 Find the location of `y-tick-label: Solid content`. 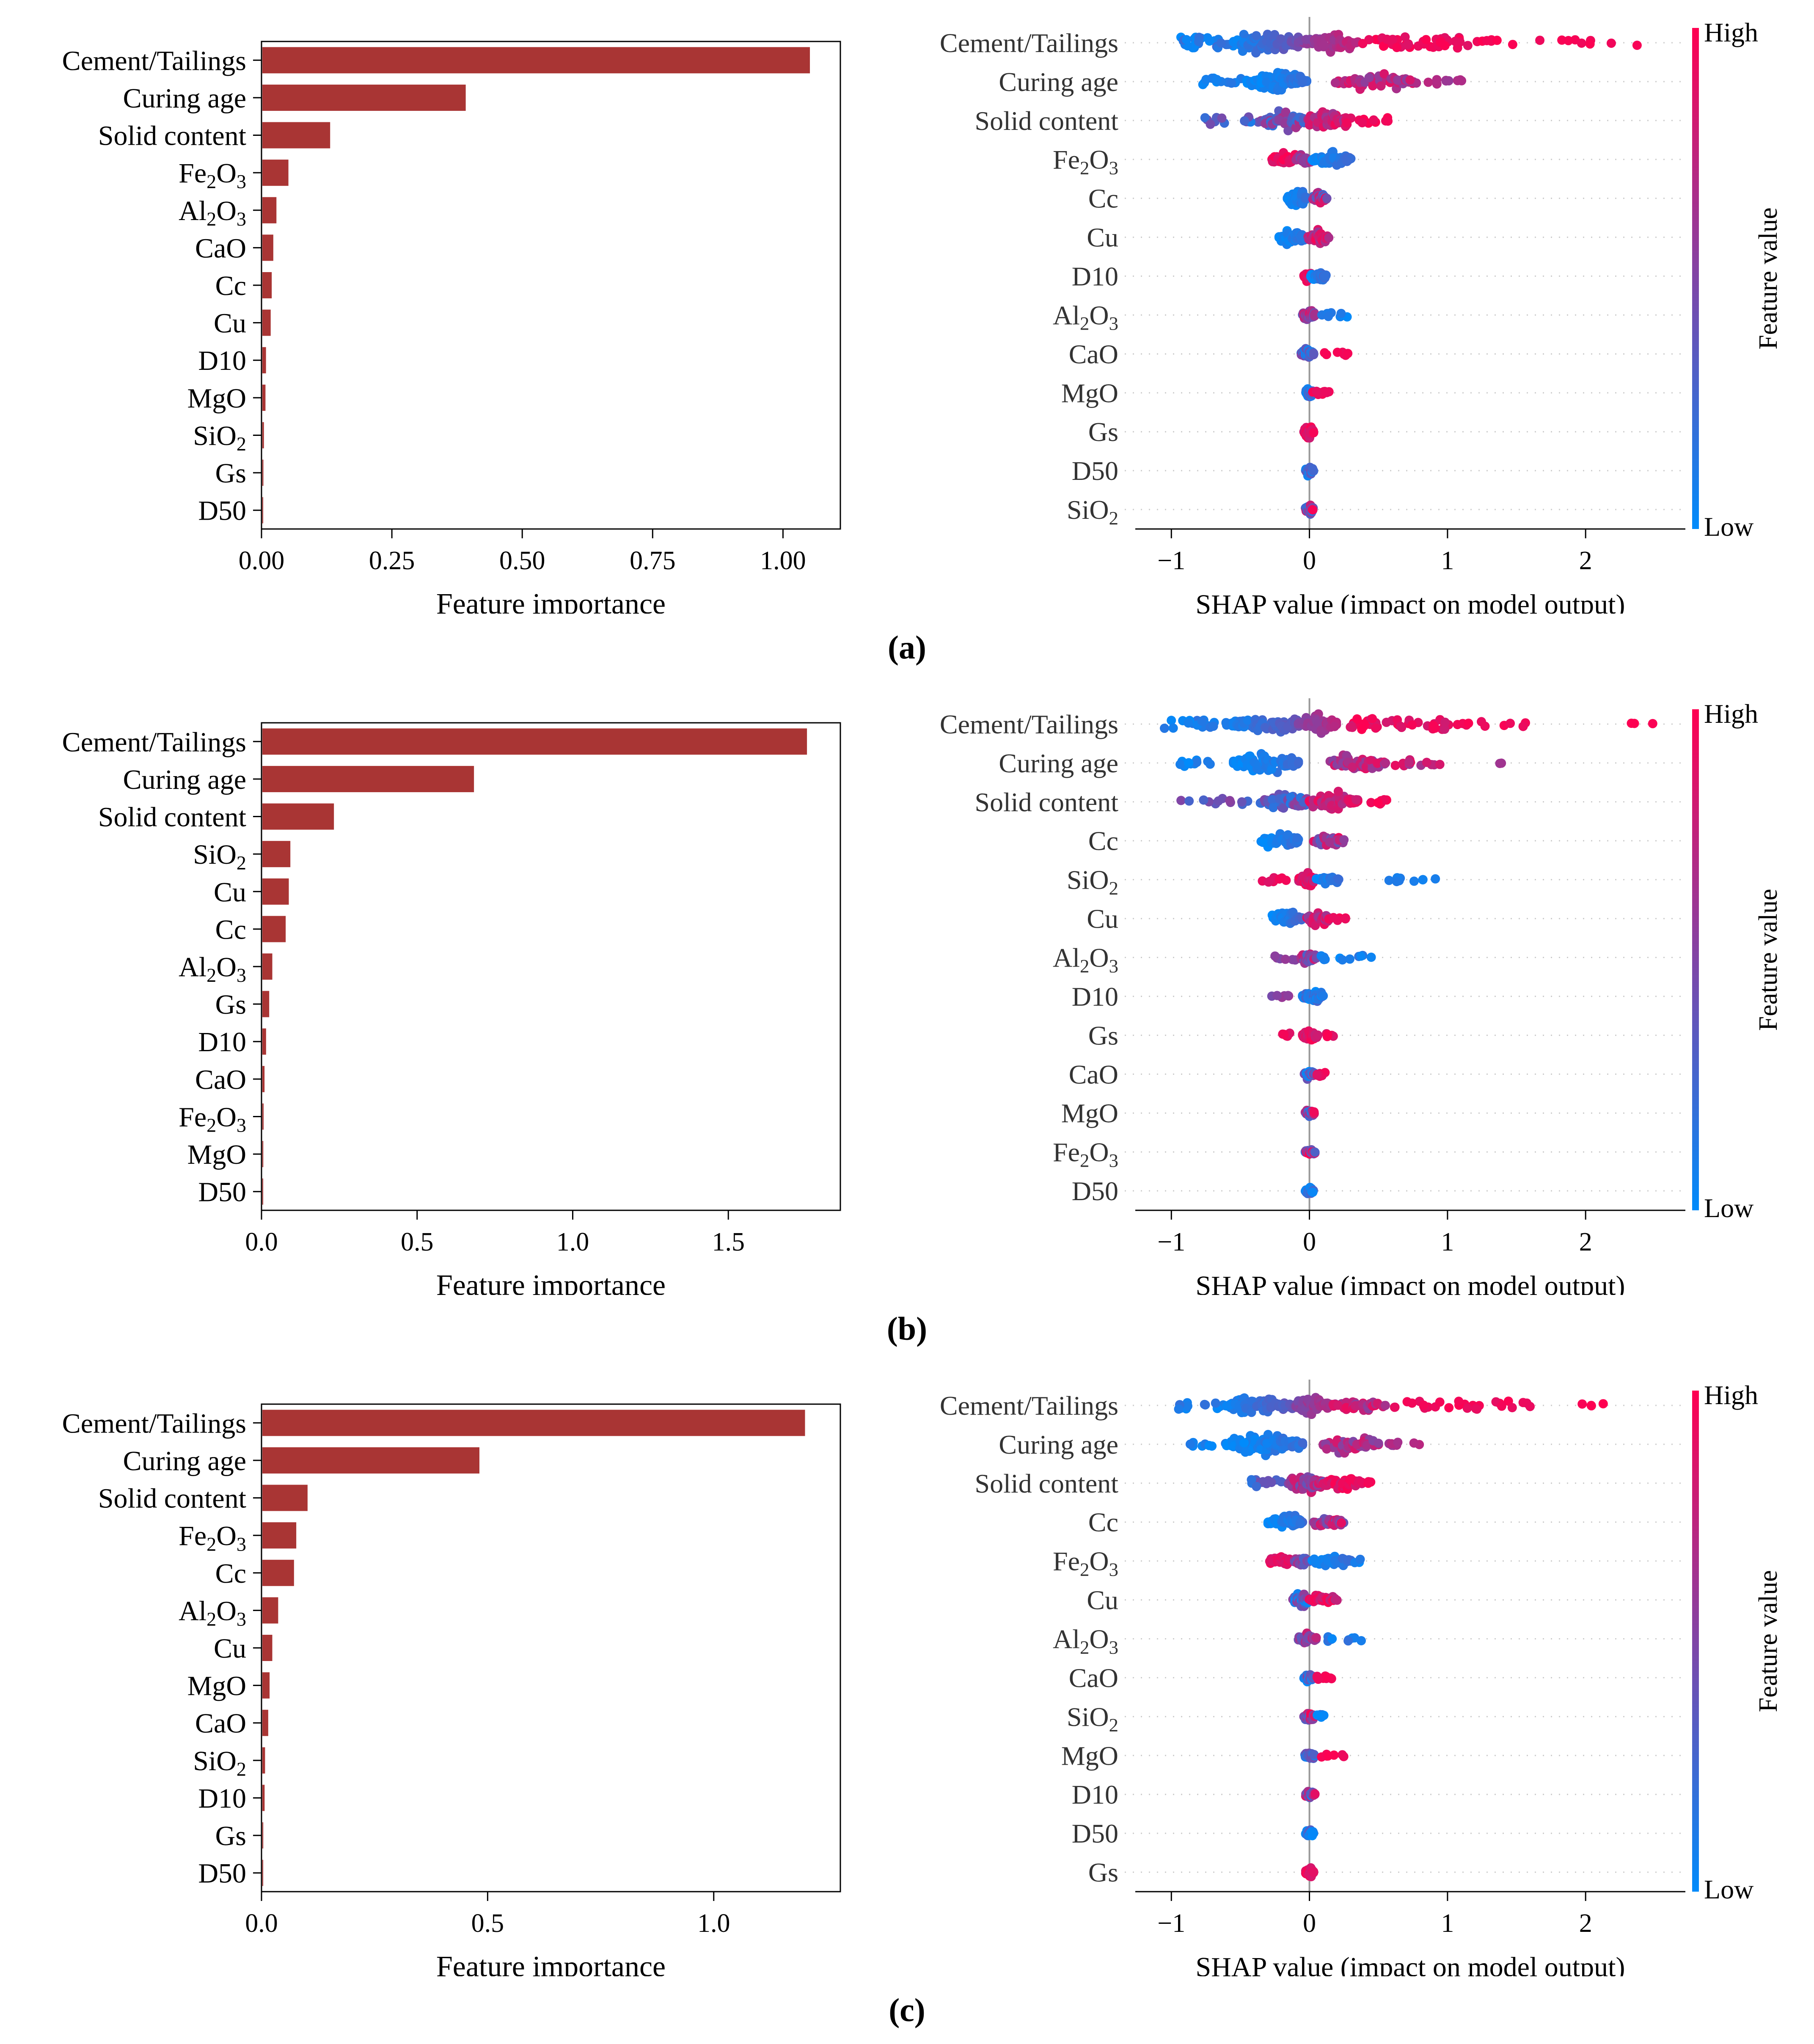

y-tick-label: Solid content is located at coordinates (172, 1498).